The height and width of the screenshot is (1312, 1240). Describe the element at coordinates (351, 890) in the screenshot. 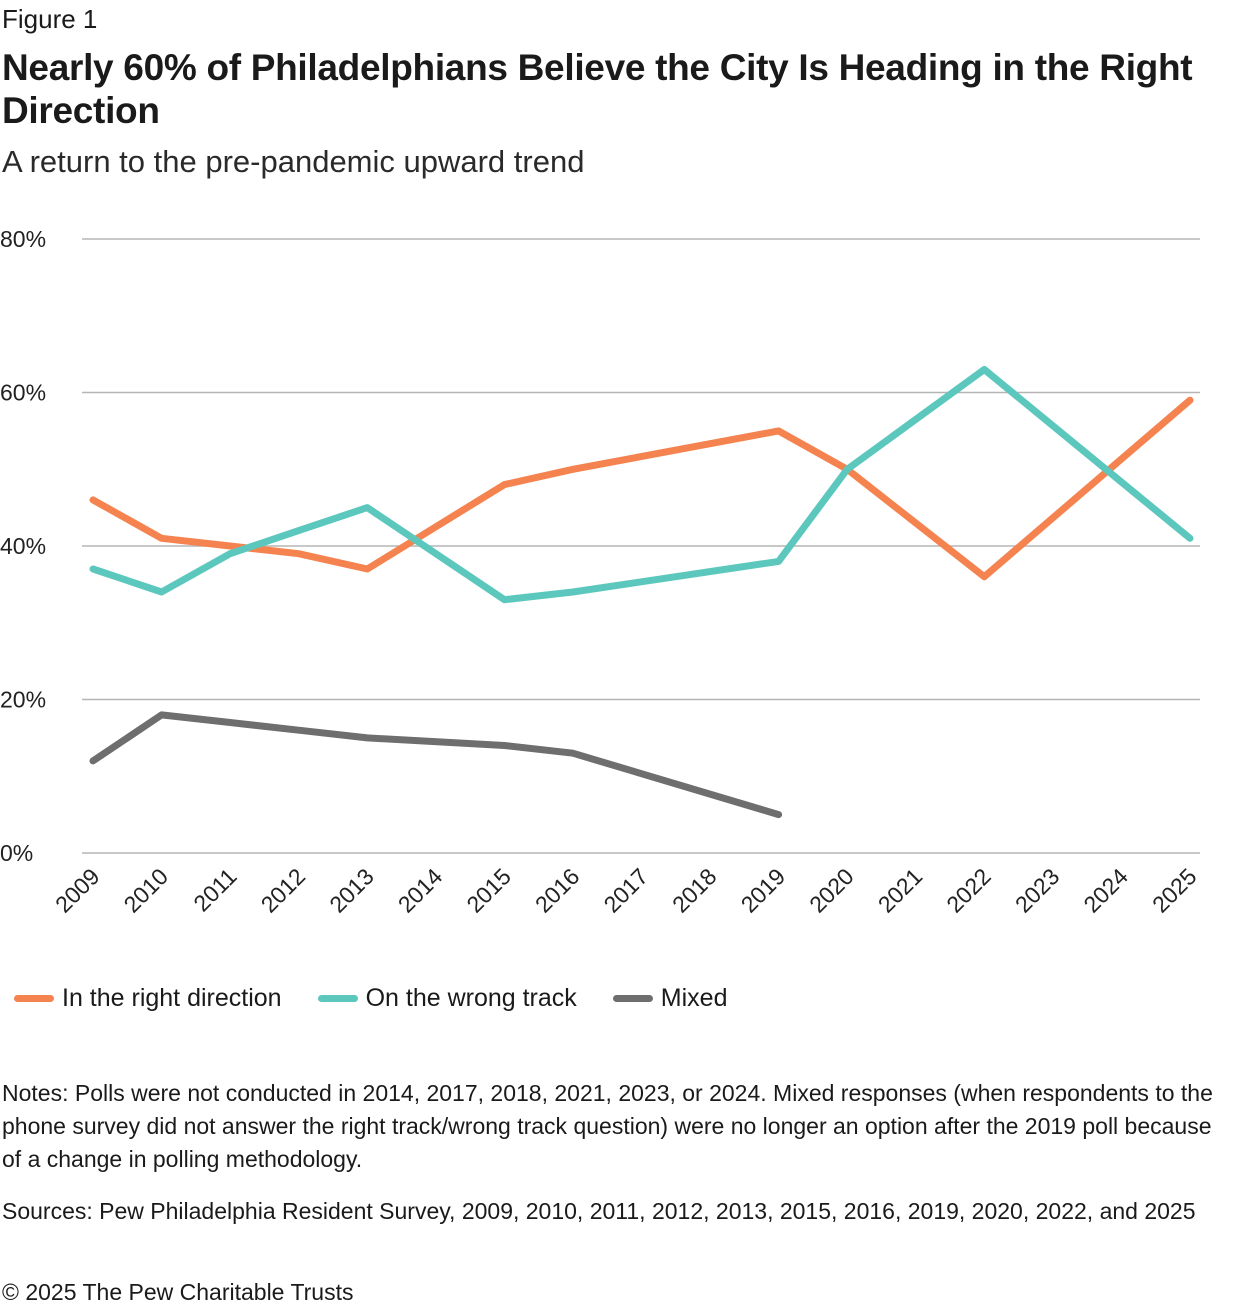

I see `x-tick-label: 2013` at that location.